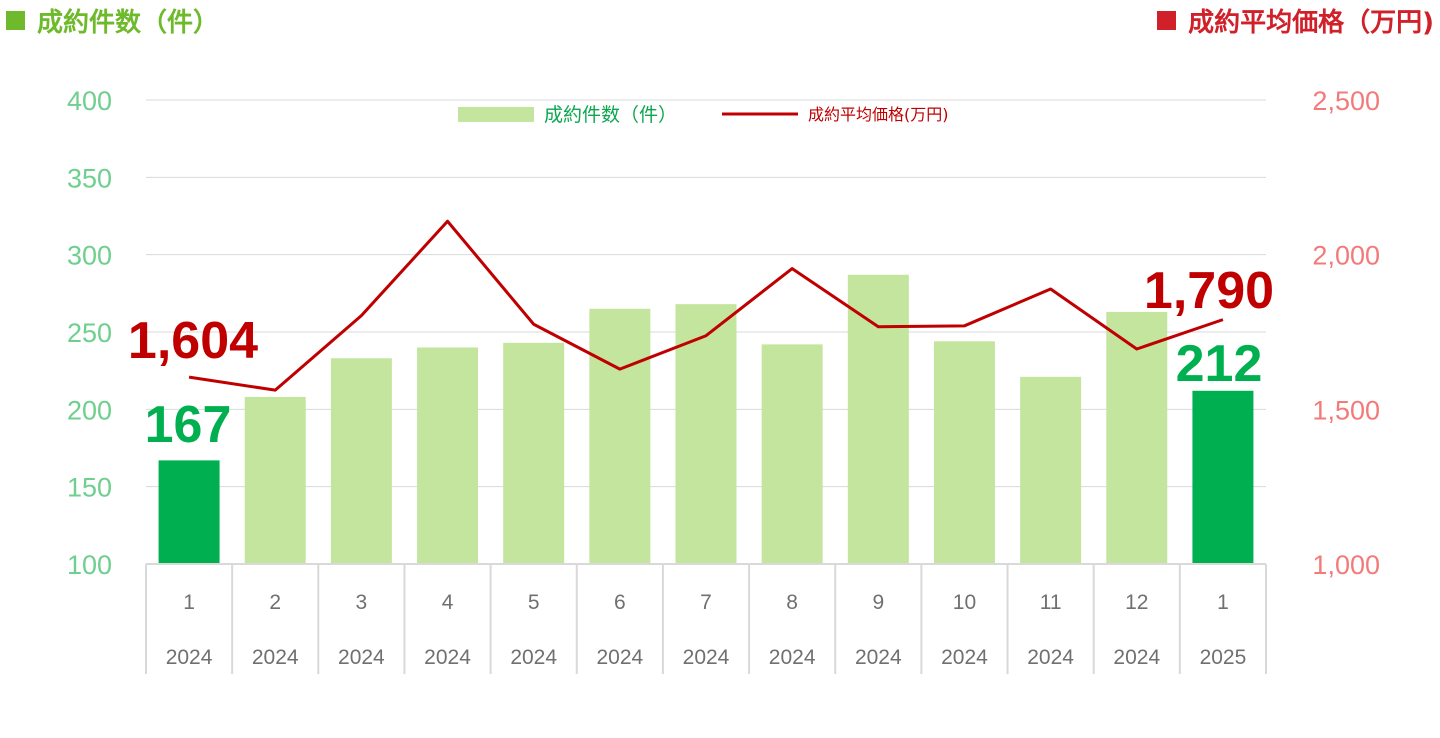 The image size is (1440, 738). Describe the element at coordinates (620, 602) in the screenshot. I see `x-axis-month-label: 6` at that location.